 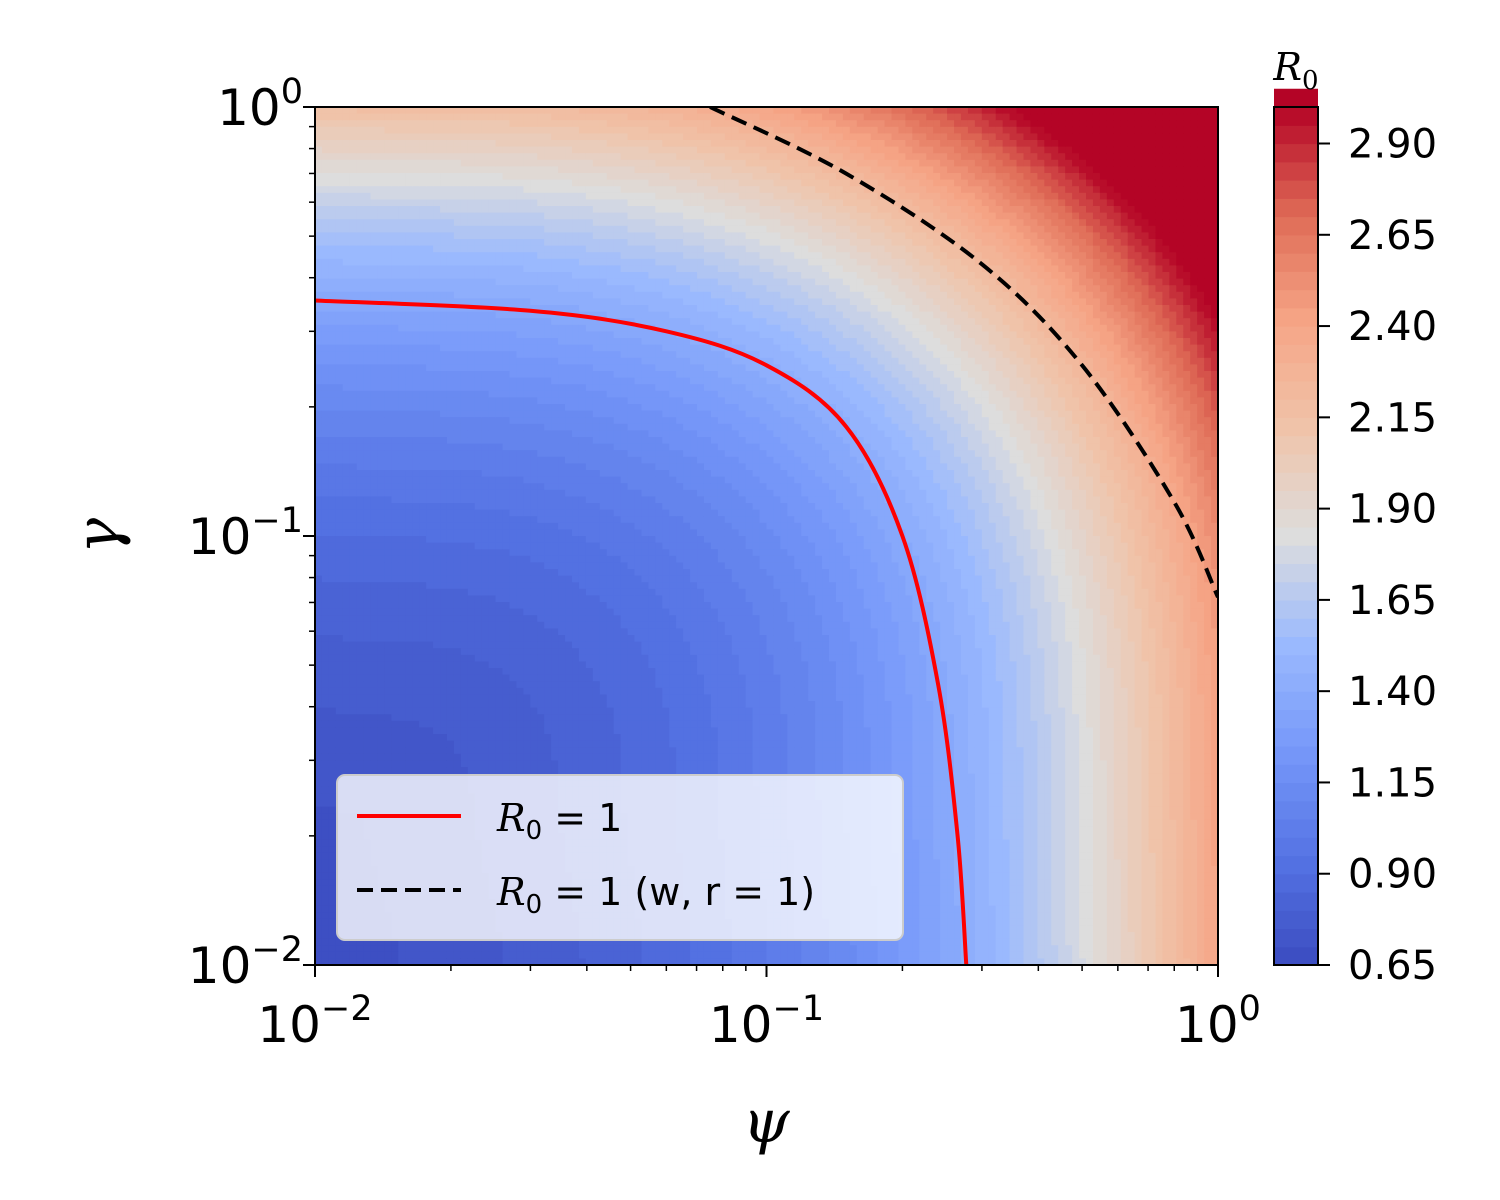 What do you see at coordinates (245, 533) in the screenshot?
I see `y-tick-label: 10⁻¹` at bounding box center [245, 533].